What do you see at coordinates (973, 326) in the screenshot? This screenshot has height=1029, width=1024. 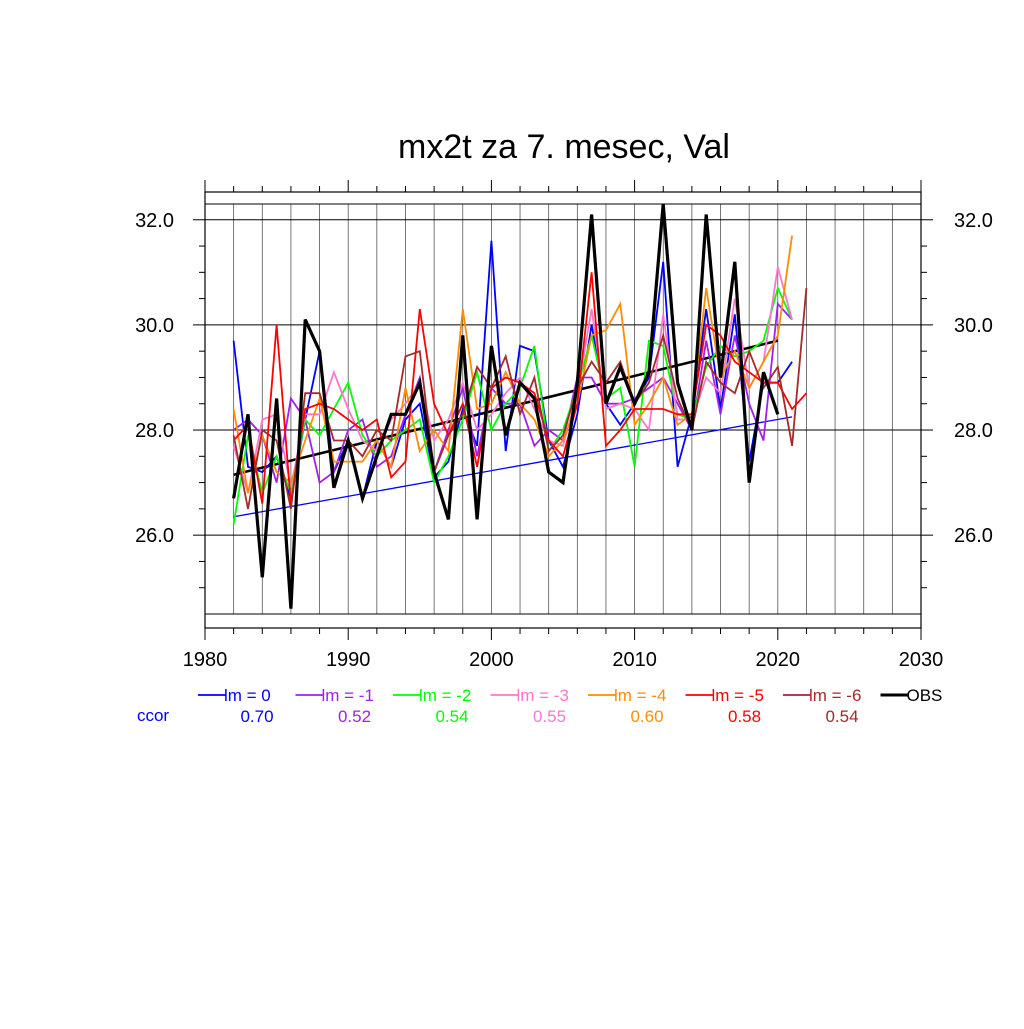 I see `y-tick-label-right: 30.0` at bounding box center [973, 326].